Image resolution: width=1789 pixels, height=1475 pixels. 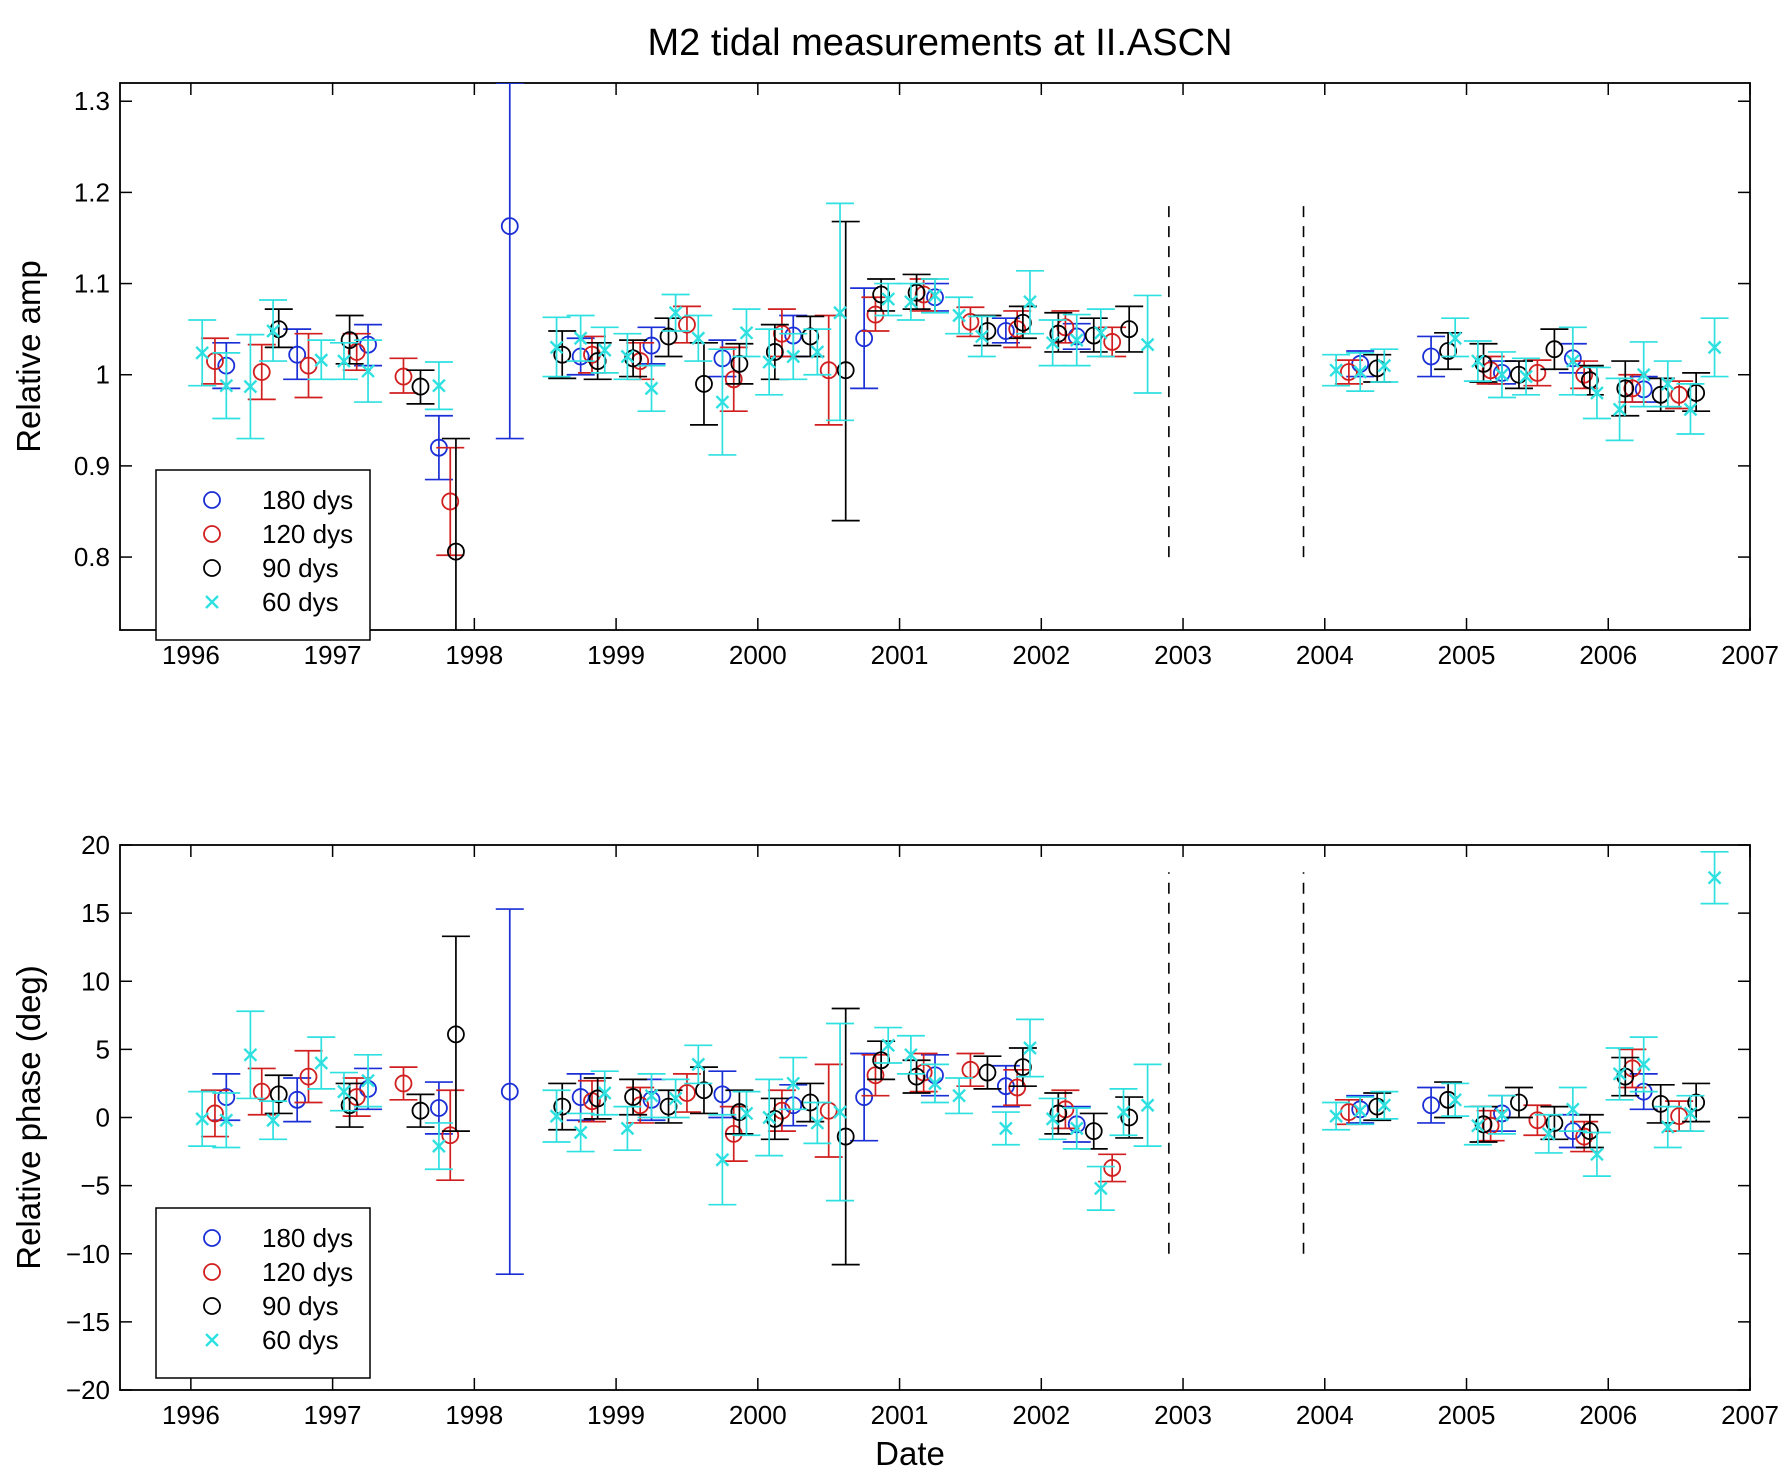 What do you see at coordinates (92, 101) in the screenshot?
I see `y-tick-label: 1.3` at bounding box center [92, 101].